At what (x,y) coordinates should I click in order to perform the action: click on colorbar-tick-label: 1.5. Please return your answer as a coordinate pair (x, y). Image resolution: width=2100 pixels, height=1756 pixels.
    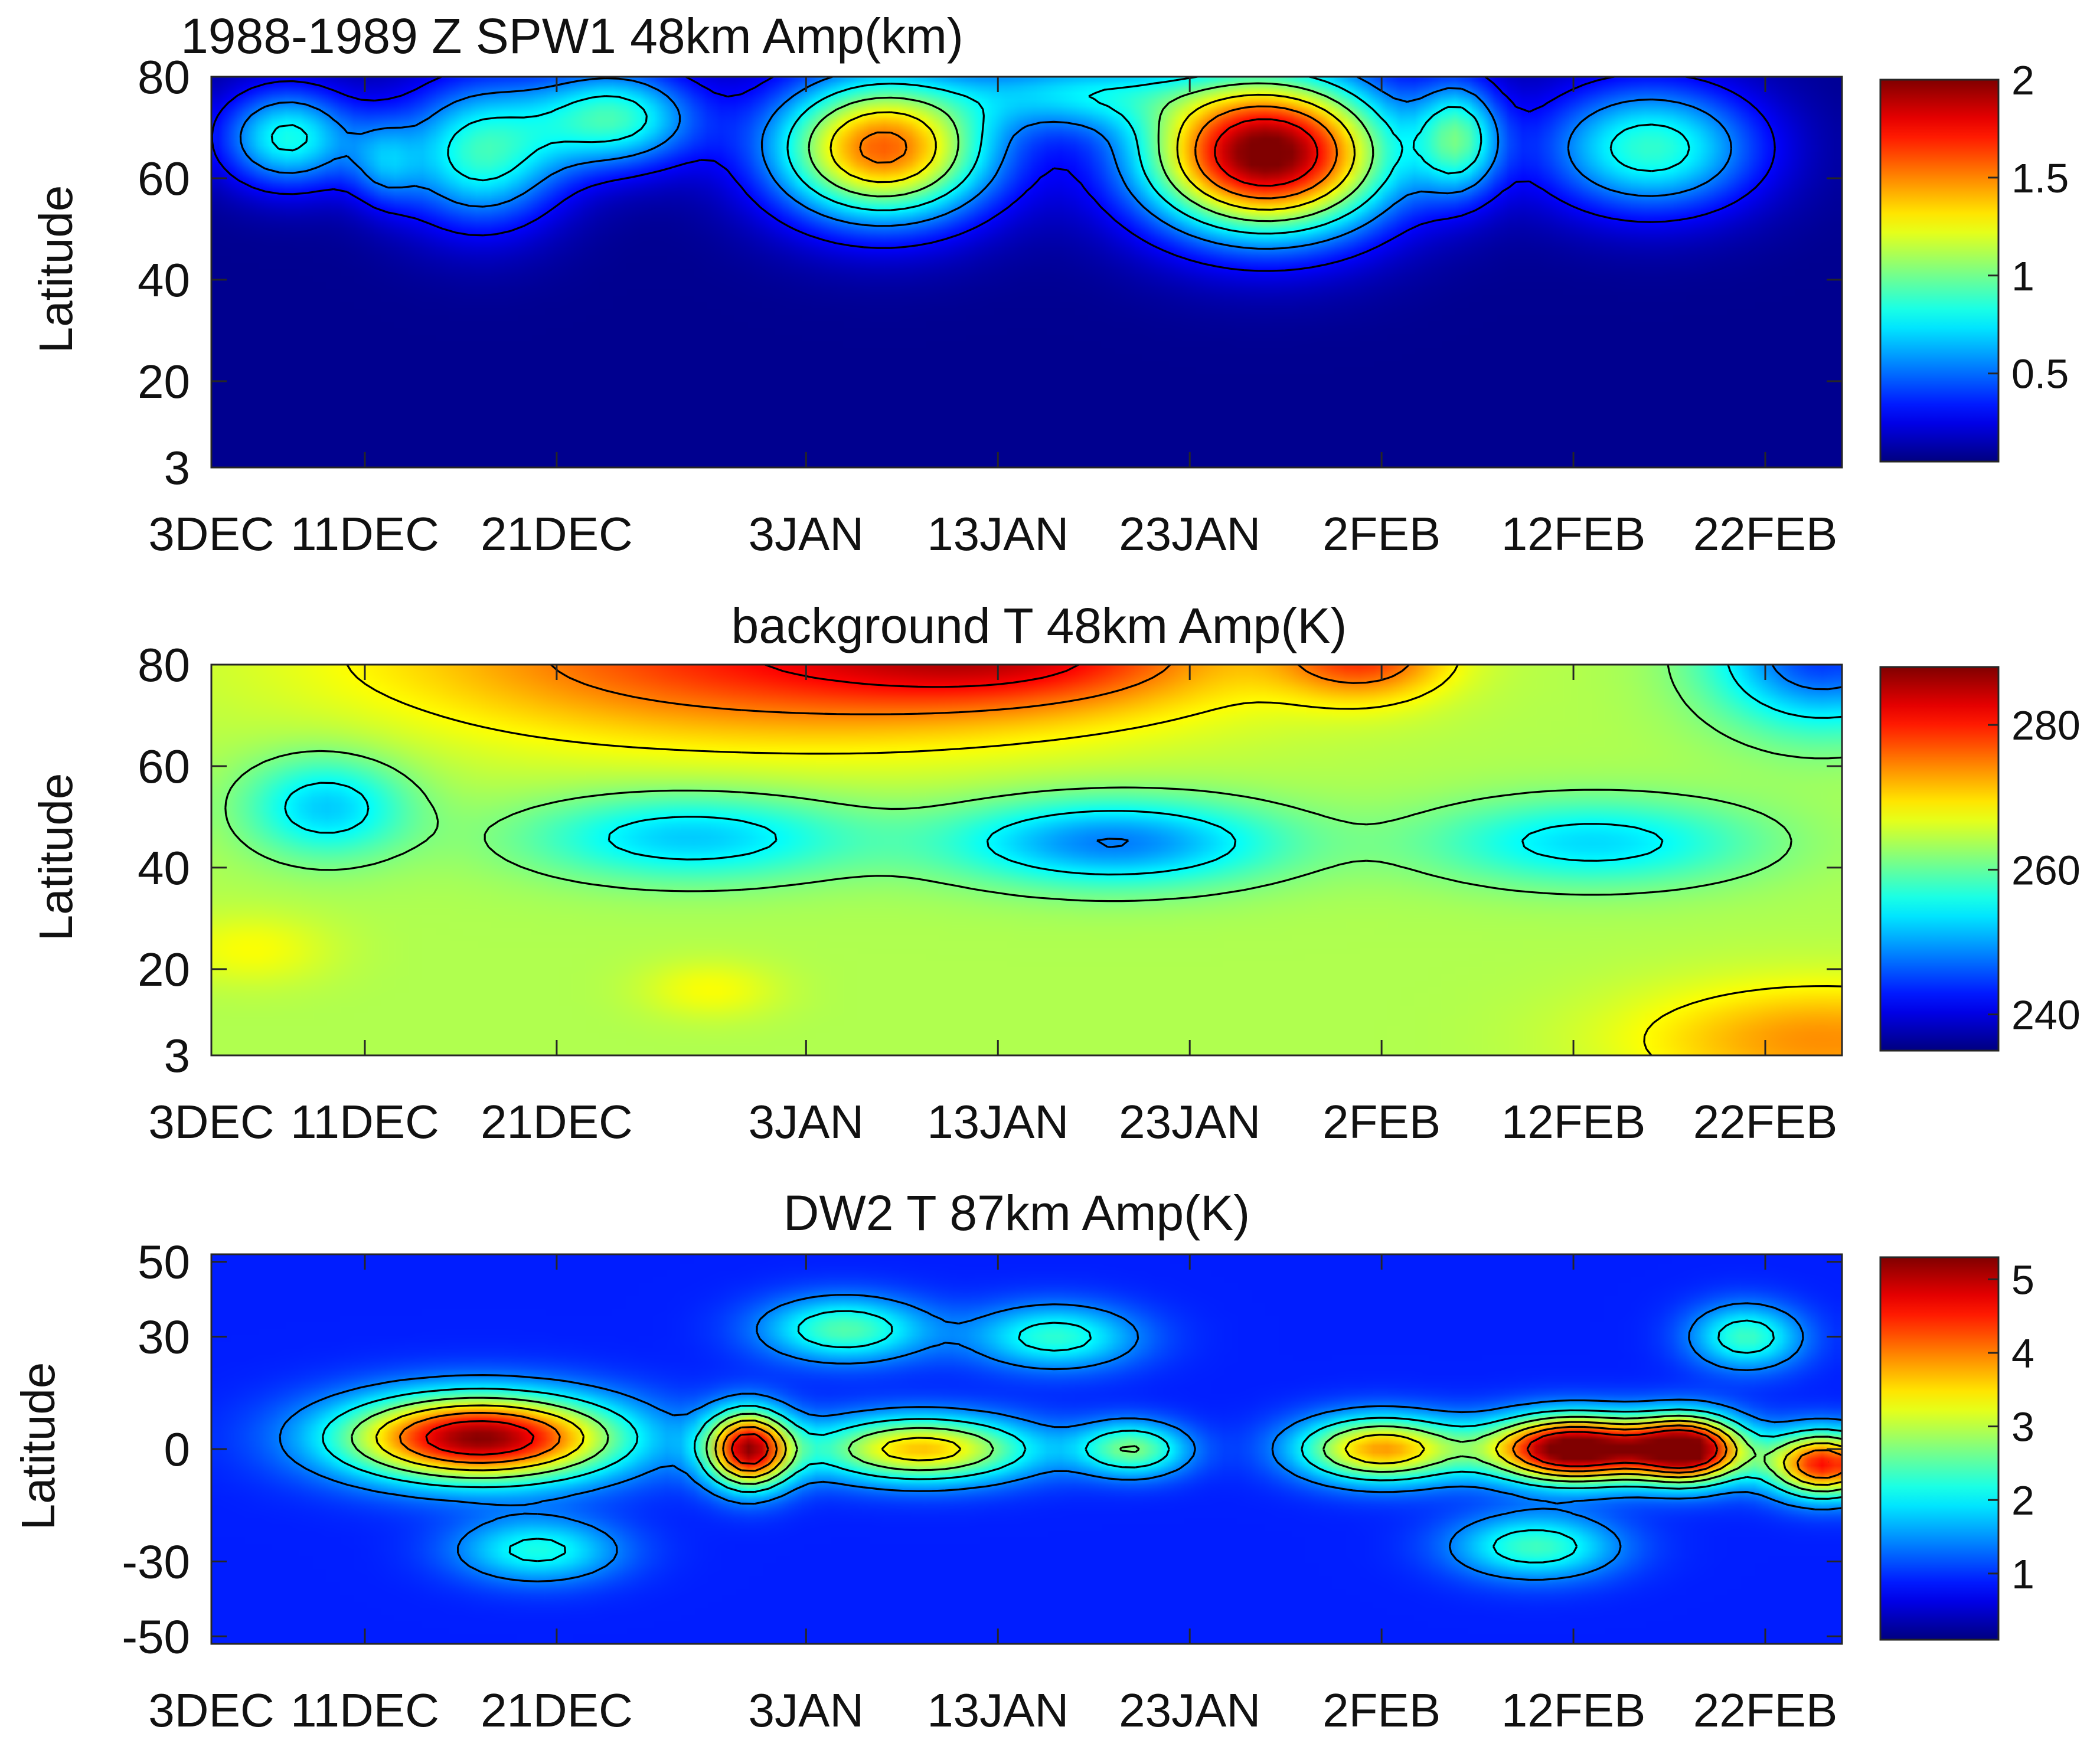
    Looking at the image, I should click on (2040, 178).